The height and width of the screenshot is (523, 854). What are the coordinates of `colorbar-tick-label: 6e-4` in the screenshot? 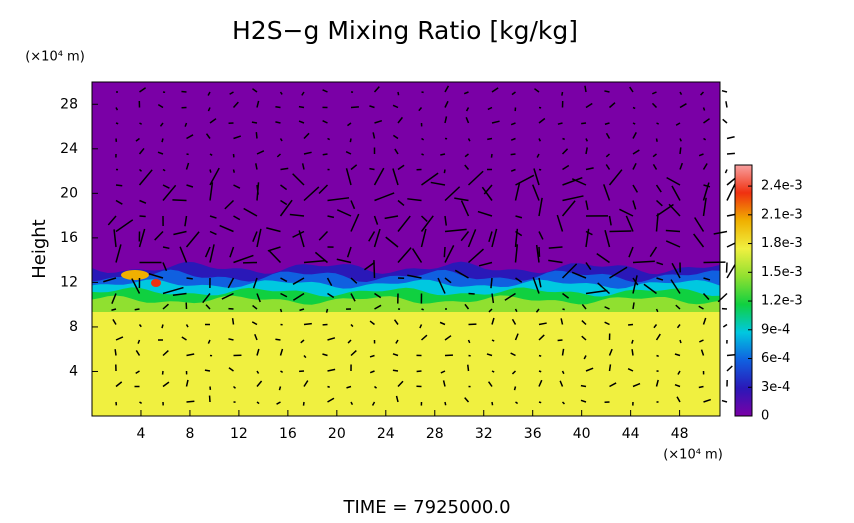 It's located at (775, 358).